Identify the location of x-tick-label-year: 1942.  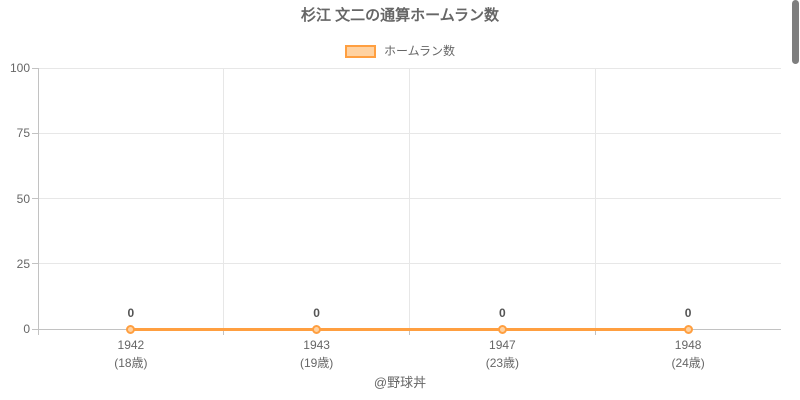
(131, 345).